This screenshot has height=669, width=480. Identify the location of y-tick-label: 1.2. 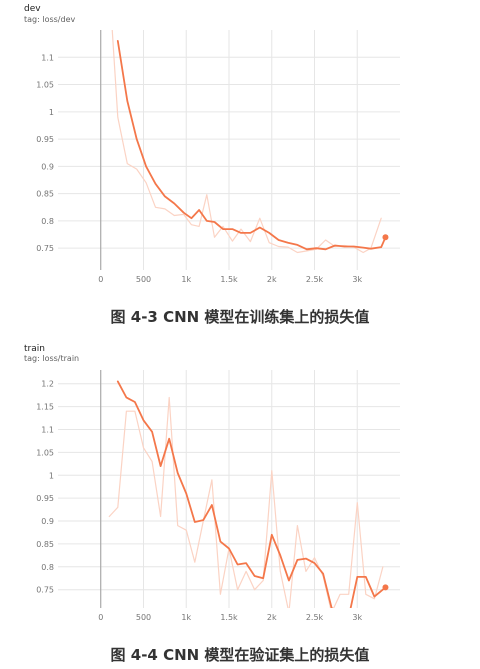
(47, 384).